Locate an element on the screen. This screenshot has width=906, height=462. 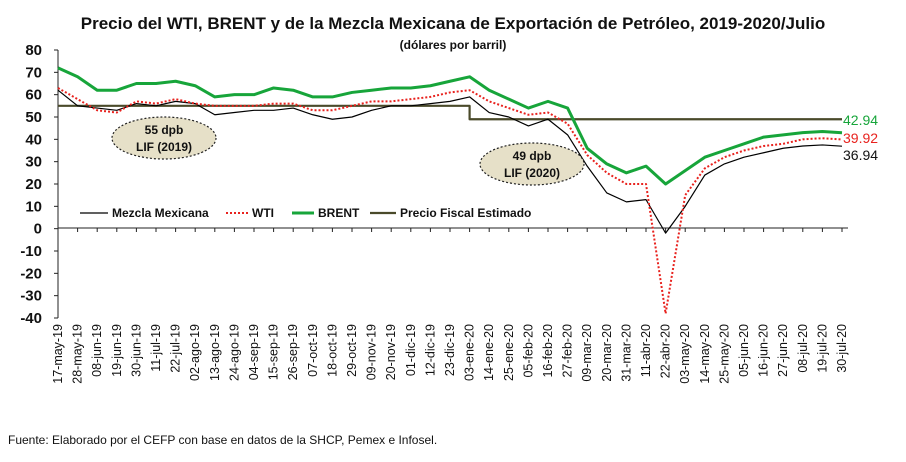
lif-annotation-value: 55 dpb is located at coordinates (164, 130).